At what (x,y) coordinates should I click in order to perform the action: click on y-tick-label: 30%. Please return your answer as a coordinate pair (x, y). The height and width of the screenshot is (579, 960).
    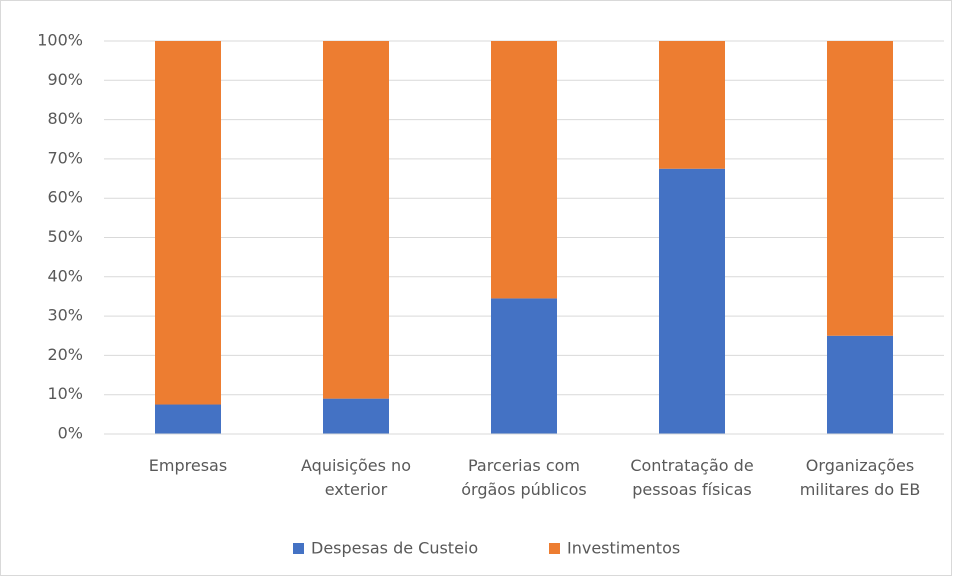
    Looking at the image, I should click on (65, 315).